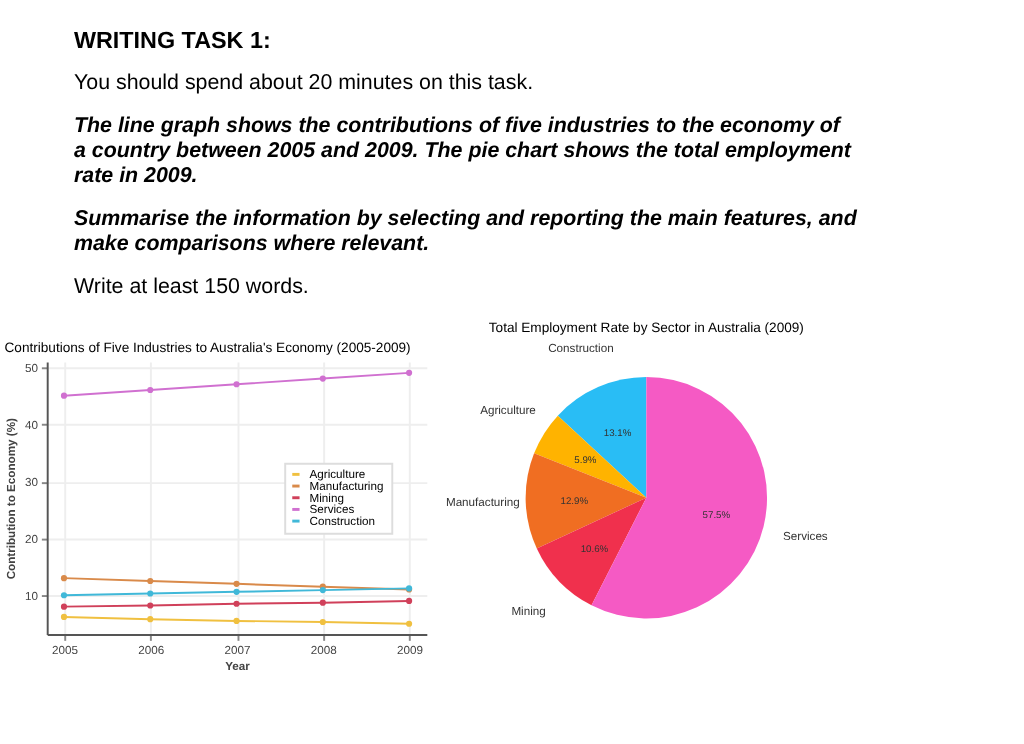  I want to click on text: WRITING TASK 1:, so click(172, 41).